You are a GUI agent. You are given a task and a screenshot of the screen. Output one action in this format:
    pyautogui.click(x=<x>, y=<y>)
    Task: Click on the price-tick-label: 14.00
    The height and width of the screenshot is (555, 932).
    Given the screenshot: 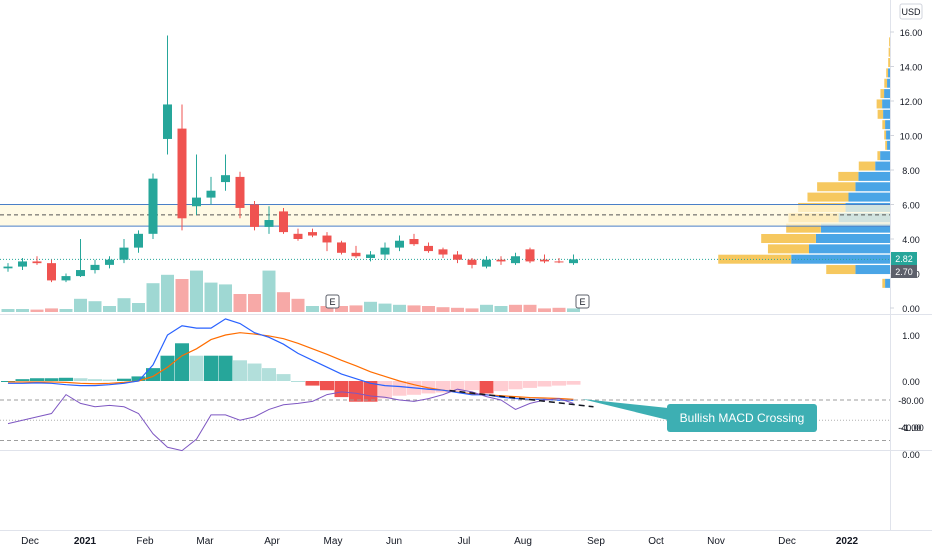 What is the action you would take?
    pyautogui.click(x=911, y=68)
    